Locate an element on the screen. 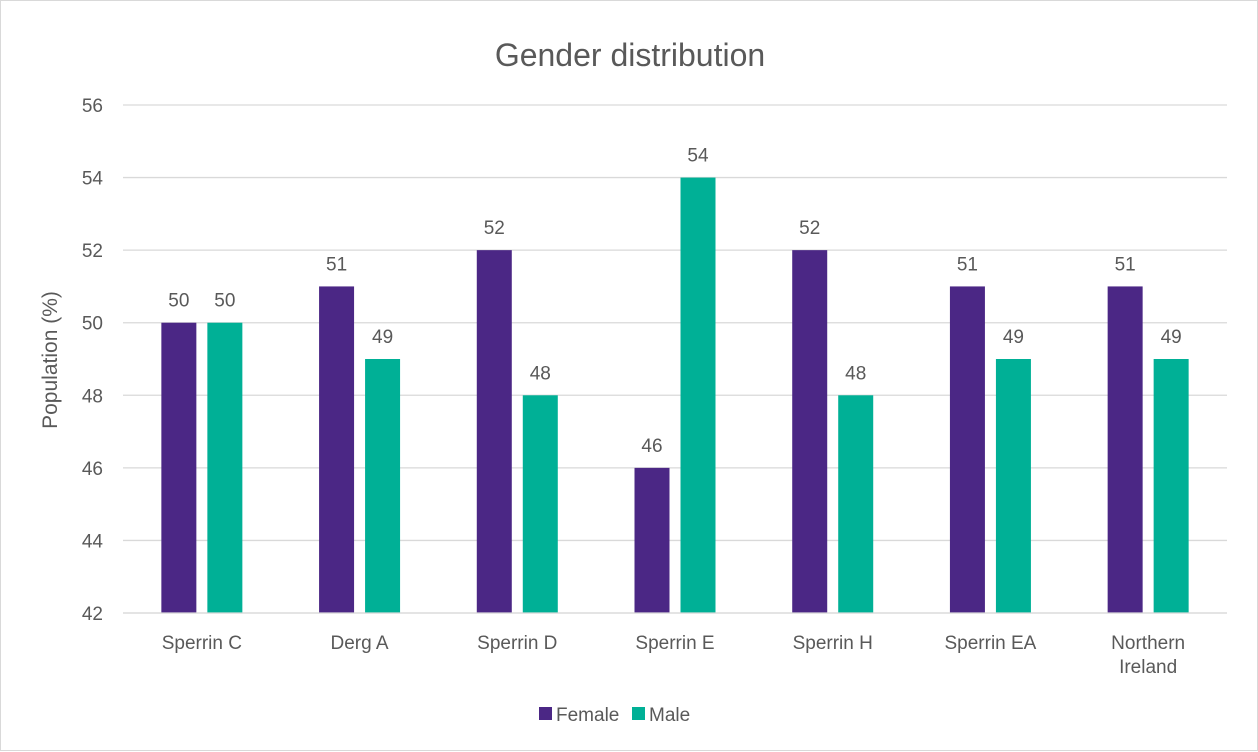  legend-label-female: Female is located at coordinates (587, 715).